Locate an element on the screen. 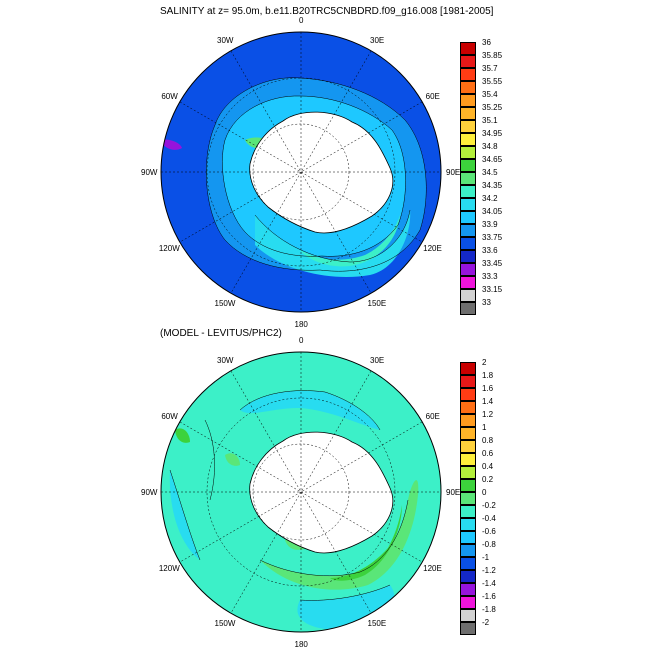 This screenshot has width=648, height=649. colorbar-tick-label: 0.8 is located at coordinates (488, 440).